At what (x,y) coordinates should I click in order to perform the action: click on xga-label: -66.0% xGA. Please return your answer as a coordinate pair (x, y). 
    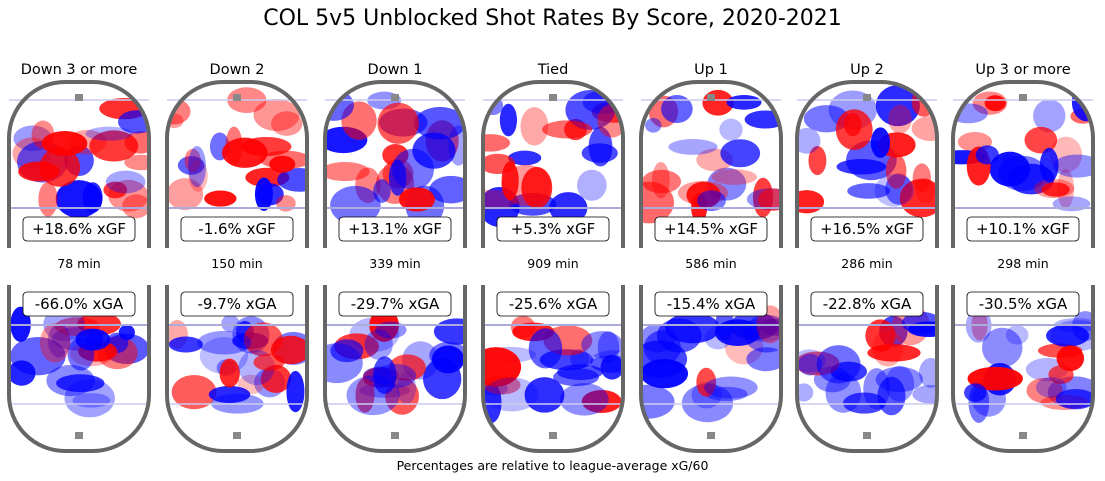
    Looking at the image, I should click on (79, 304).